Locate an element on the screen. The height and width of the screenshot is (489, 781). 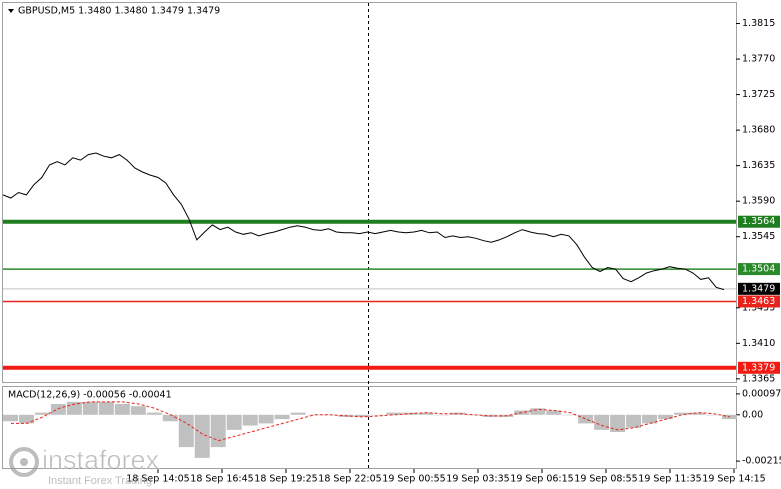
watermark-brand: instaforex is located at coordinates (101, 460).